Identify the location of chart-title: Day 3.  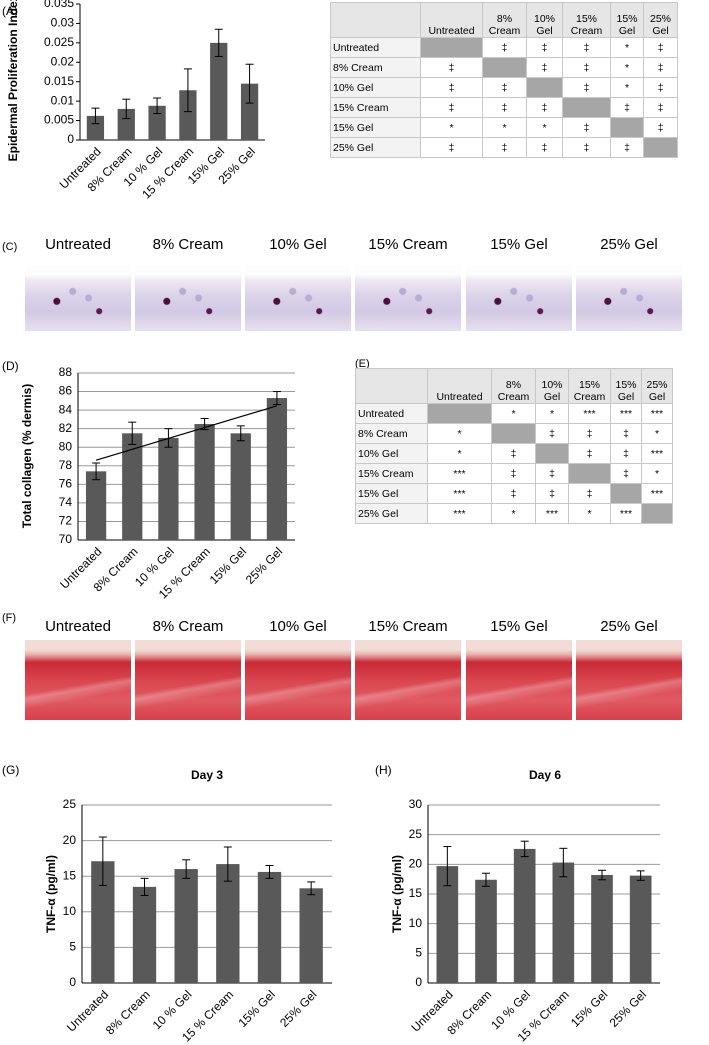
(207, 775).